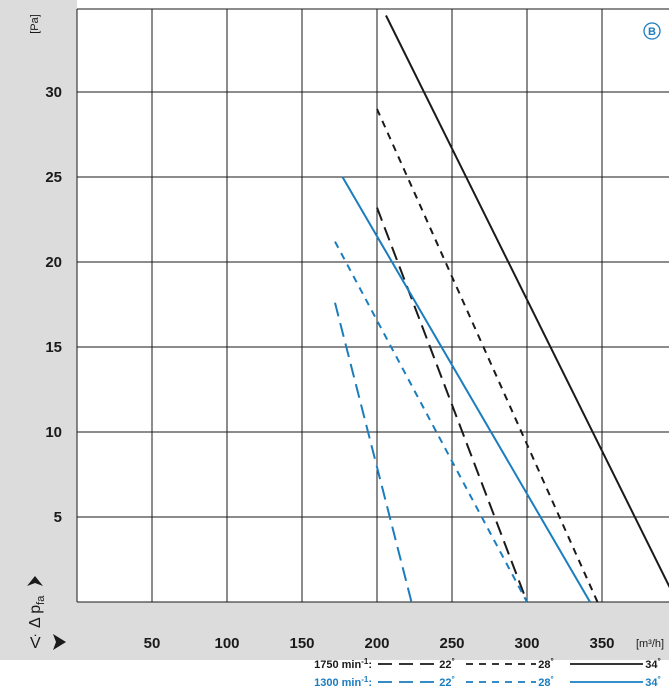  I want to click on y-axis-title: Δ pfa, so click(37, 611).